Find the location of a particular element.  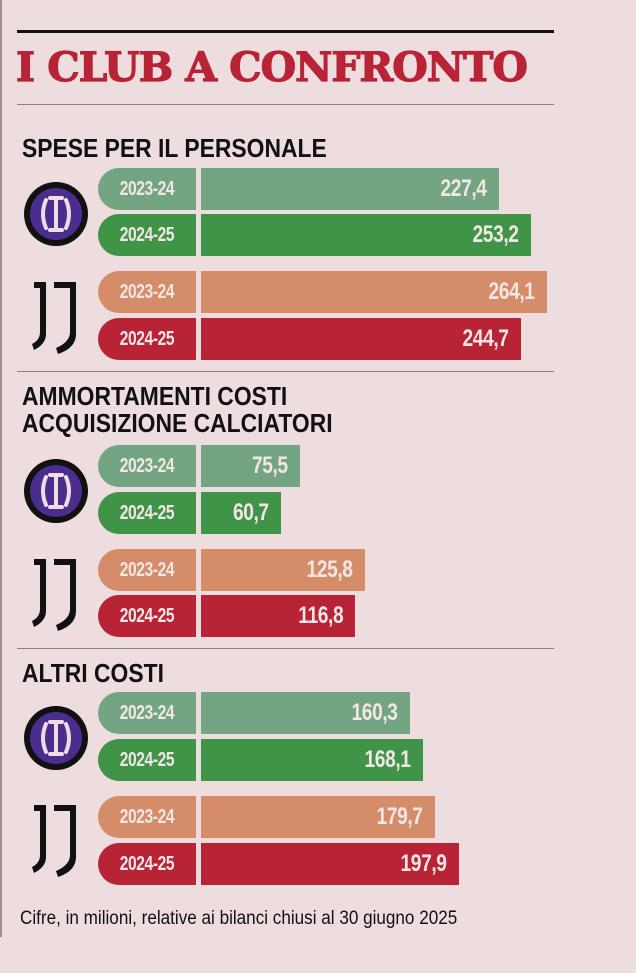

section-title-ammortamenti-line1: AMMORTAMENTI COSTI is located at coordinates (155, 396).